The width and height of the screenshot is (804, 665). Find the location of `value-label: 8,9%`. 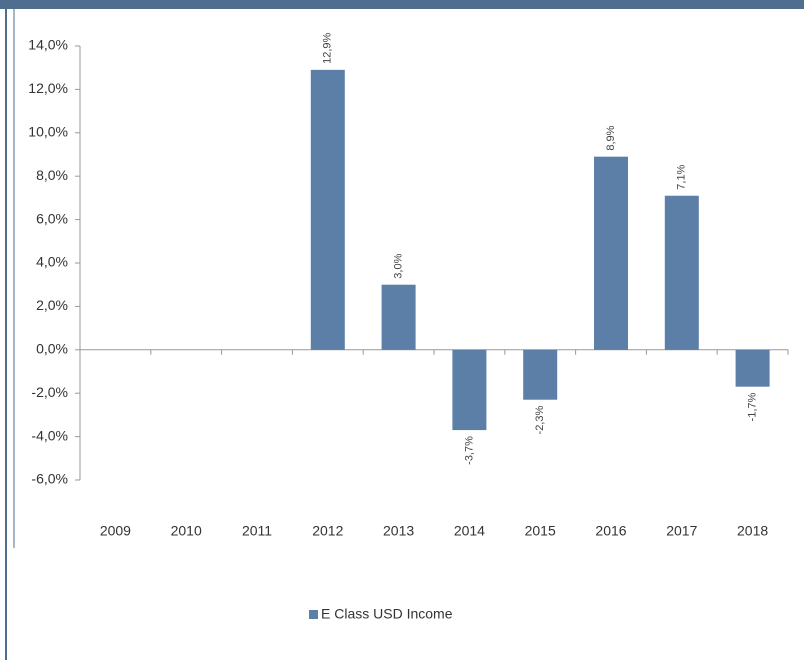

value-label: 8,9% is located at coordinates (611, 137).